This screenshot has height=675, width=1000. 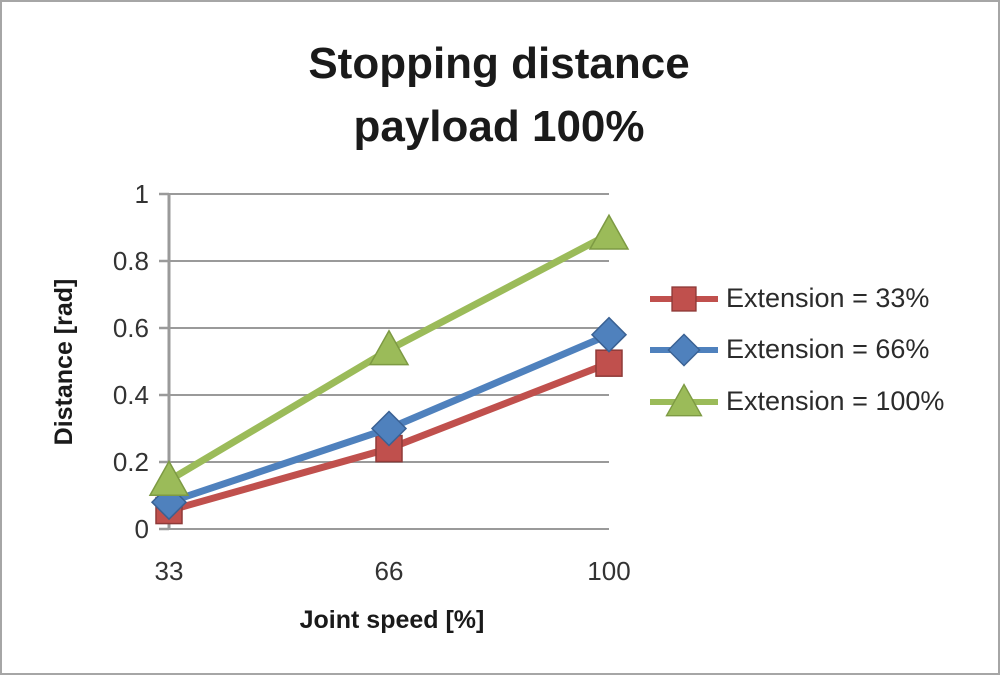 I want to click on legend-item: Extension = 100%, so click(x=797, y=400).